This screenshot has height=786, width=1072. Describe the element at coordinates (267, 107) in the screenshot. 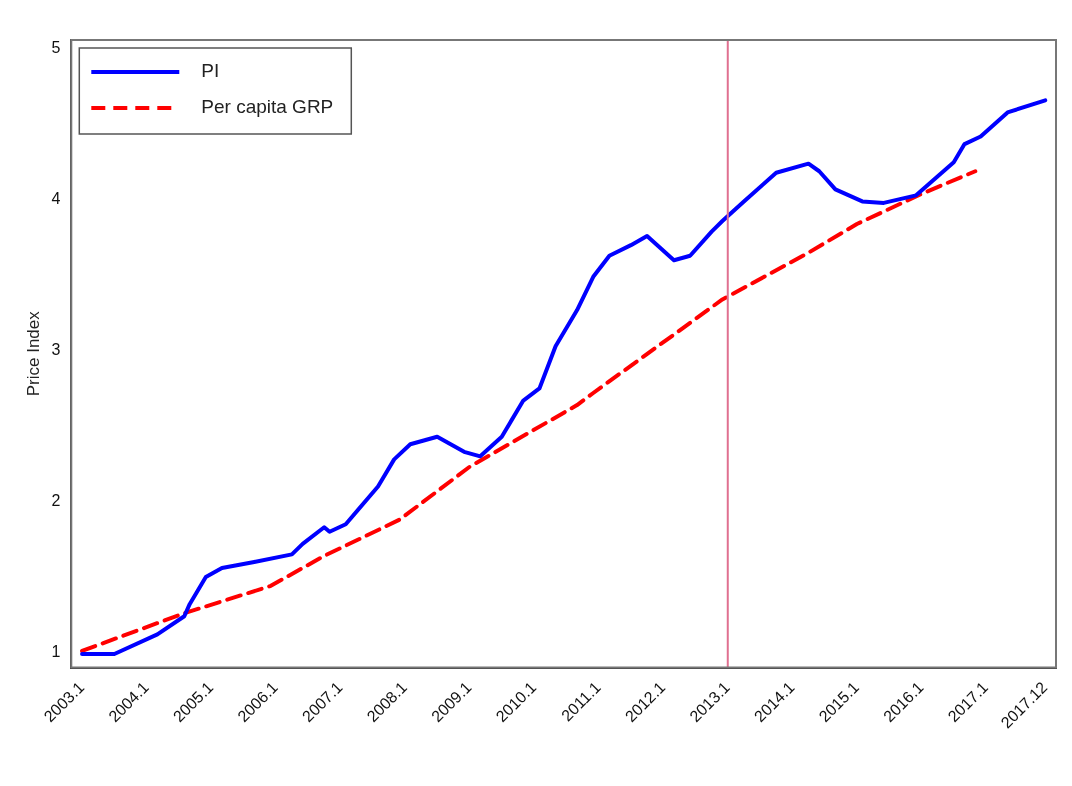

I see `legend-label: Per capita GRP` at that location.